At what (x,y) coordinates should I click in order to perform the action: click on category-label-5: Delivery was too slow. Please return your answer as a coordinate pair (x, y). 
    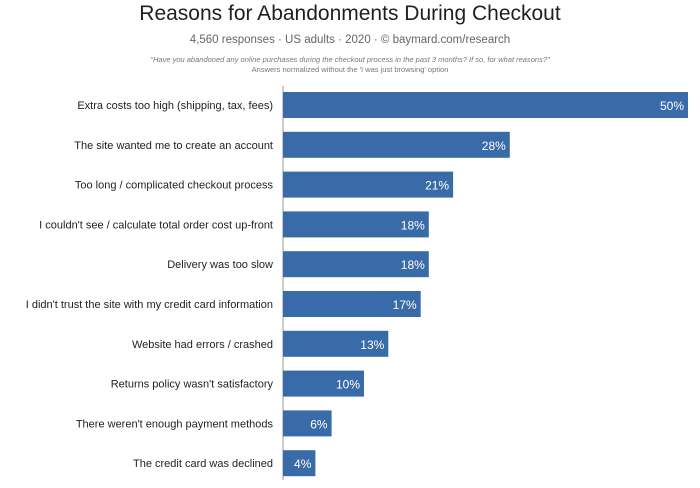
    Looking at the image, I should click on (220, 265).